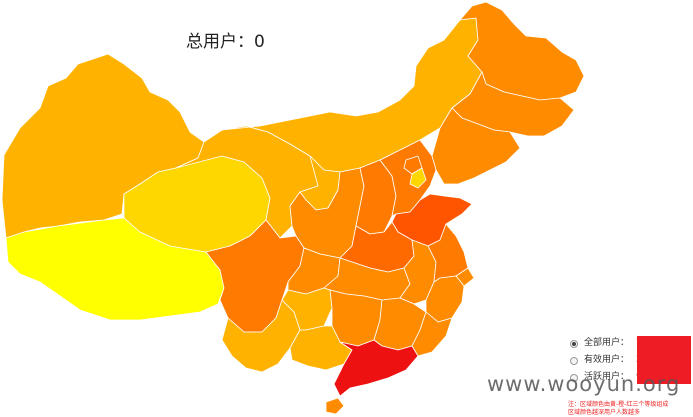  I want to click on legend-item-valid-users: 有效用户： 2, so click(606, 360).